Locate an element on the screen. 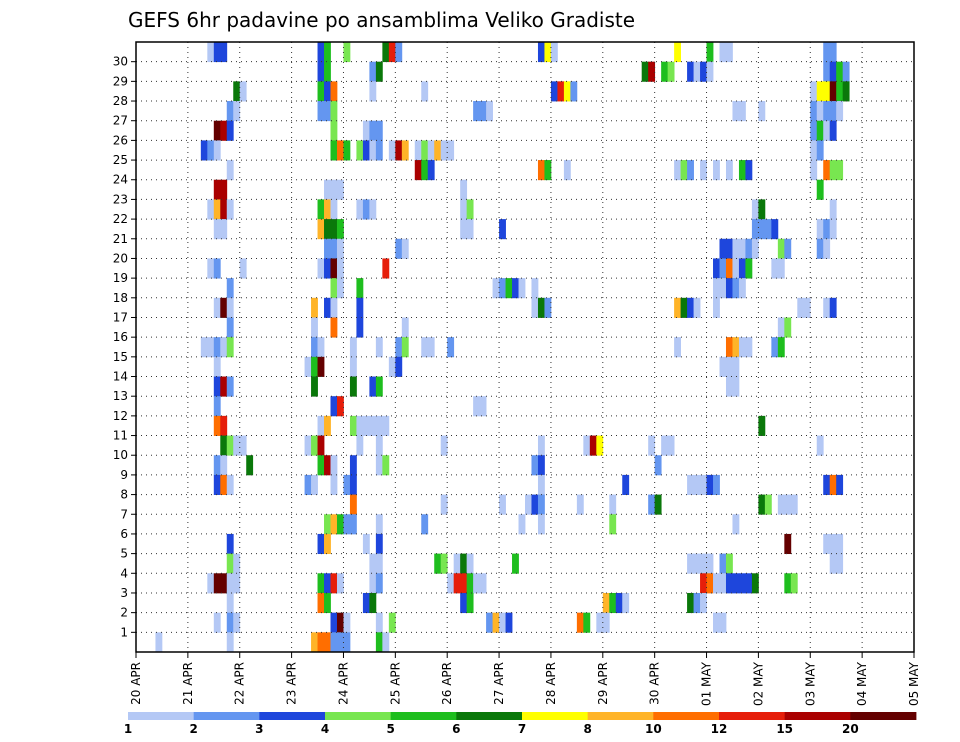  y-tick-label: 13 is located at coordinates (120, 396).